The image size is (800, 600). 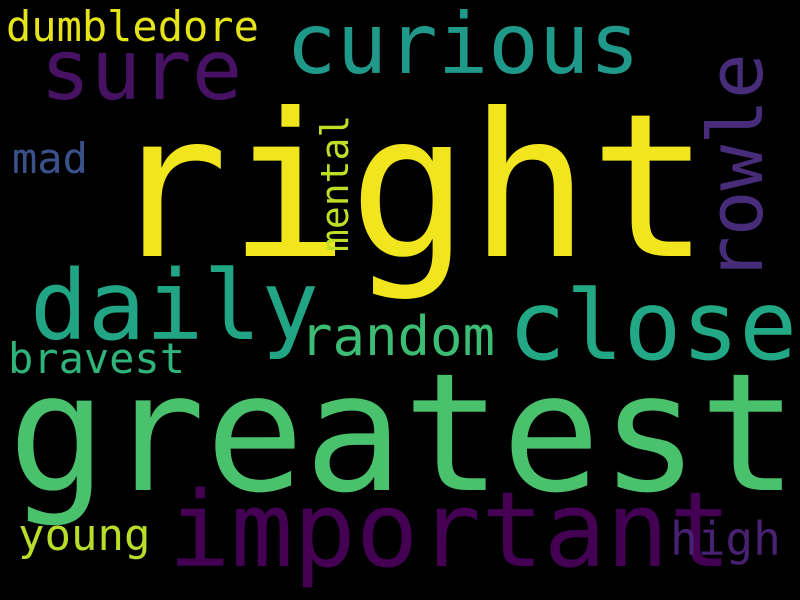 I want to click on word-mental: mental, so click(x=335, y=183).